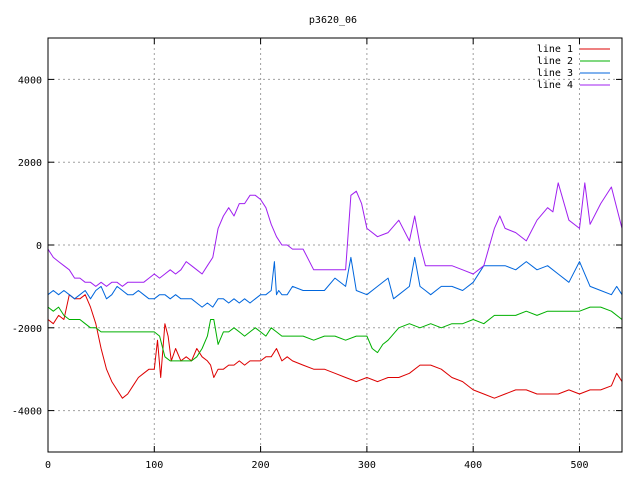 Image resolution: width=640 pixels, height=485 pixels. What do you see at coordinates (555, 61) in the screenshot?
I see `legend-label: line 2` at bounding box center [555, 61].